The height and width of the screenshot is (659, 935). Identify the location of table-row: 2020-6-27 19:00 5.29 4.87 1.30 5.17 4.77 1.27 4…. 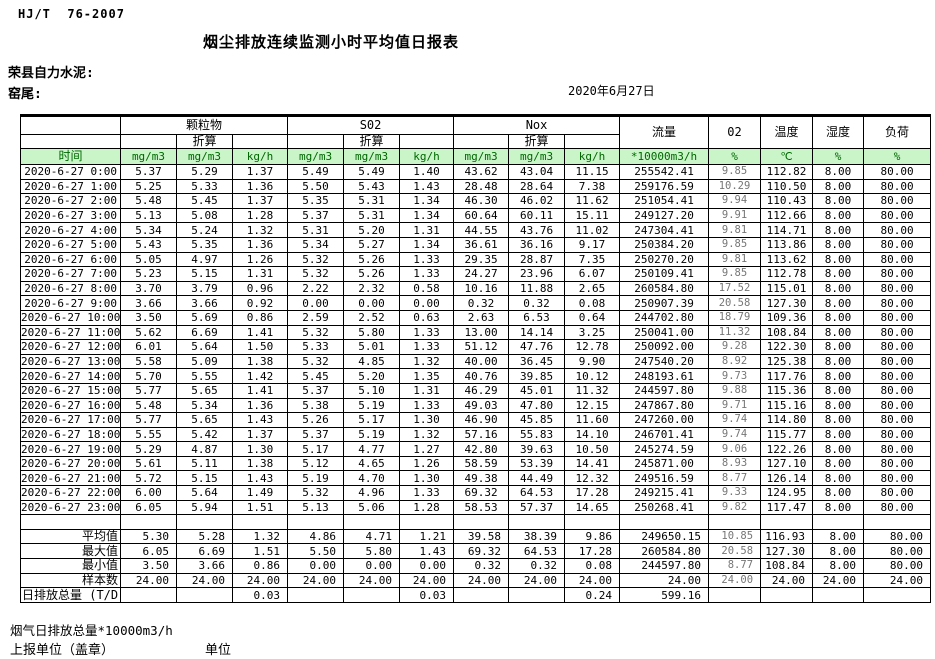
(476, 449).